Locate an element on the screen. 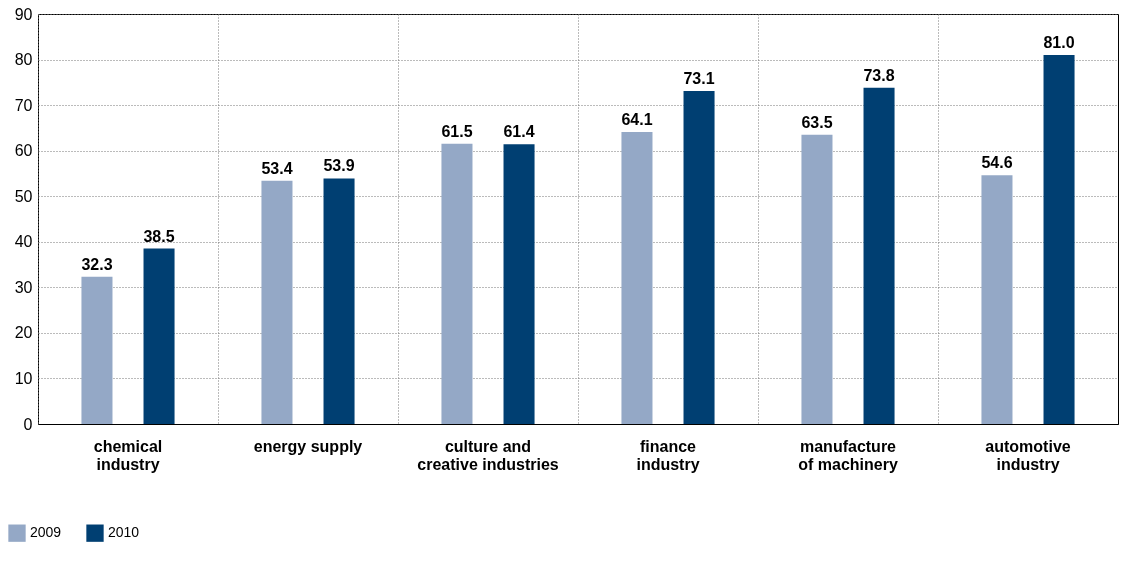 This screenshot has width=1136, height=562. x-tick-label: finance industry is located at coordinates (668, 455).